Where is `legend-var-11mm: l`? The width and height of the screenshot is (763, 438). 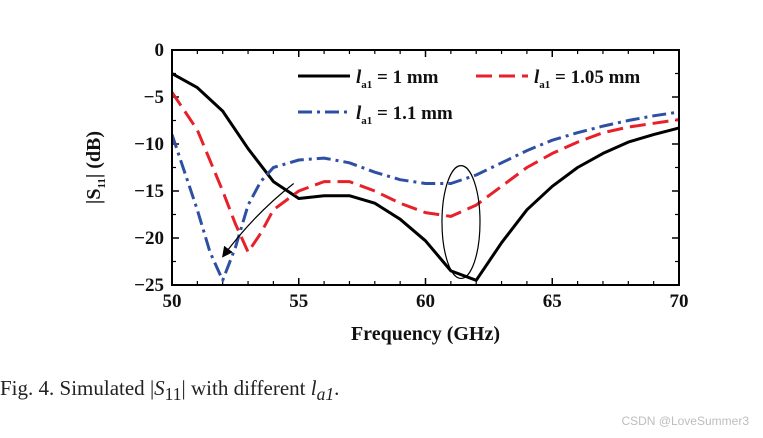 legend-var-11mm: l is located at coordinates (359, 113).